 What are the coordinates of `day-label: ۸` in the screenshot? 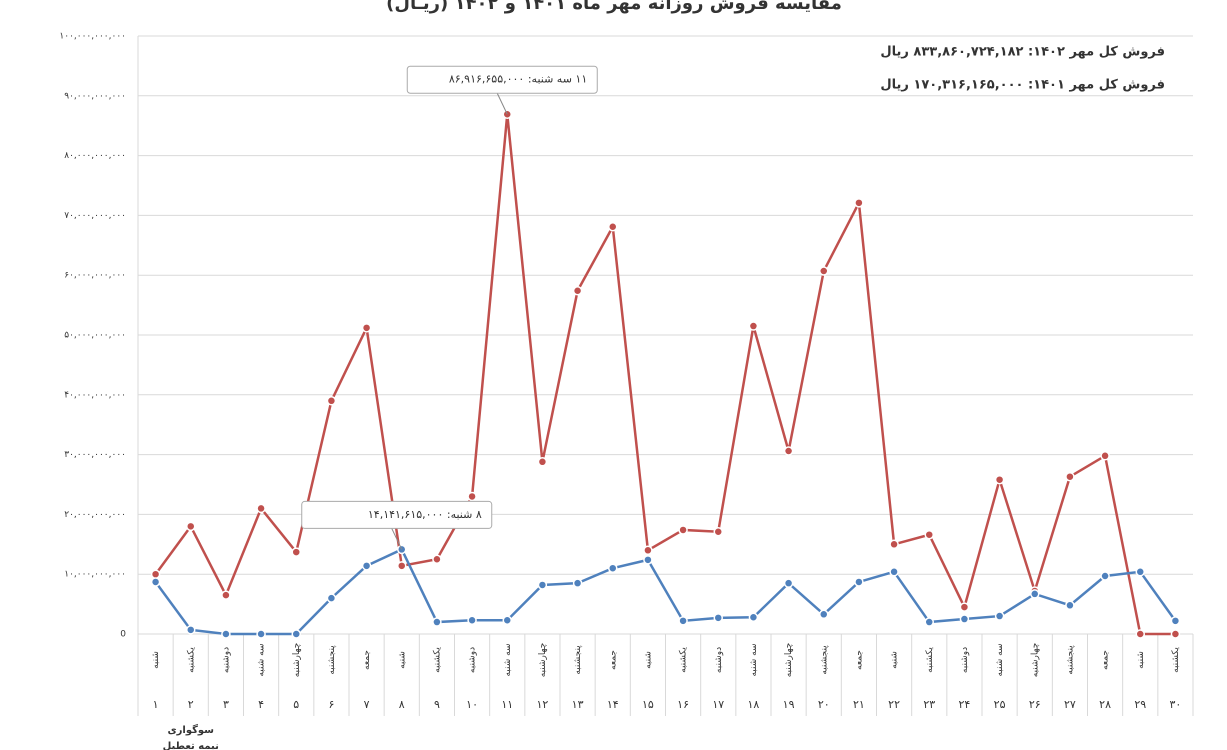 It's located at (402, 704).